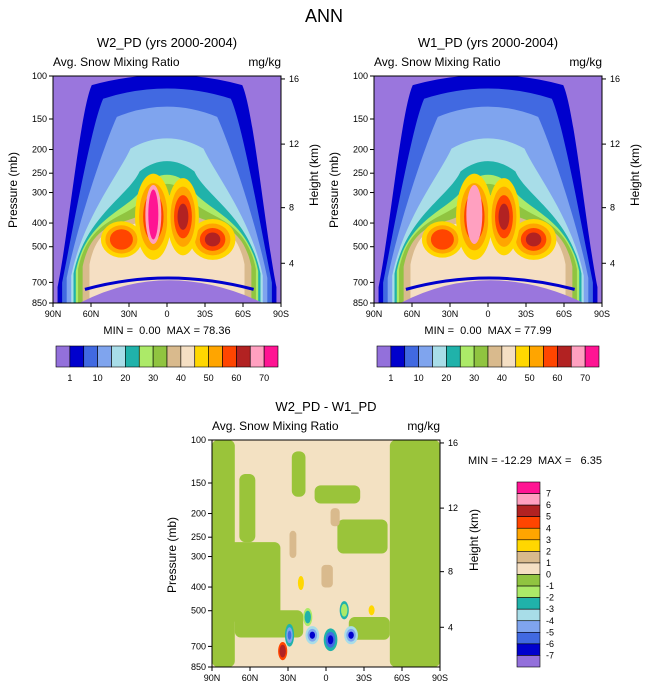  What do you see at coordinates (535, 461) in the screenshot?
I see `panel-diff-stats: MIN = -12.29 MAX = 6.35` at bounding box center [535, 461].